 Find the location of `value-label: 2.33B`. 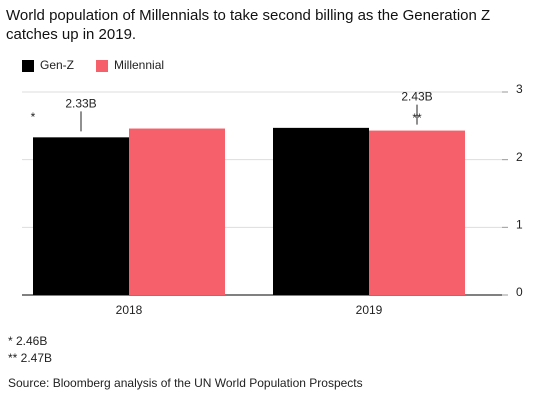

value-label: 2.33B is located at coordinates (80, 104).